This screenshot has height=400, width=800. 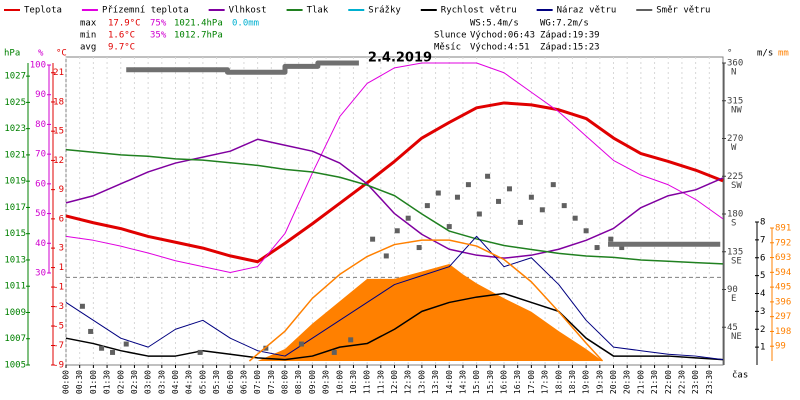 What do you see at coordinates (15, 366) in the screenshot?
I see `y-tick-label: 1005` at bounding box center [15, 366].